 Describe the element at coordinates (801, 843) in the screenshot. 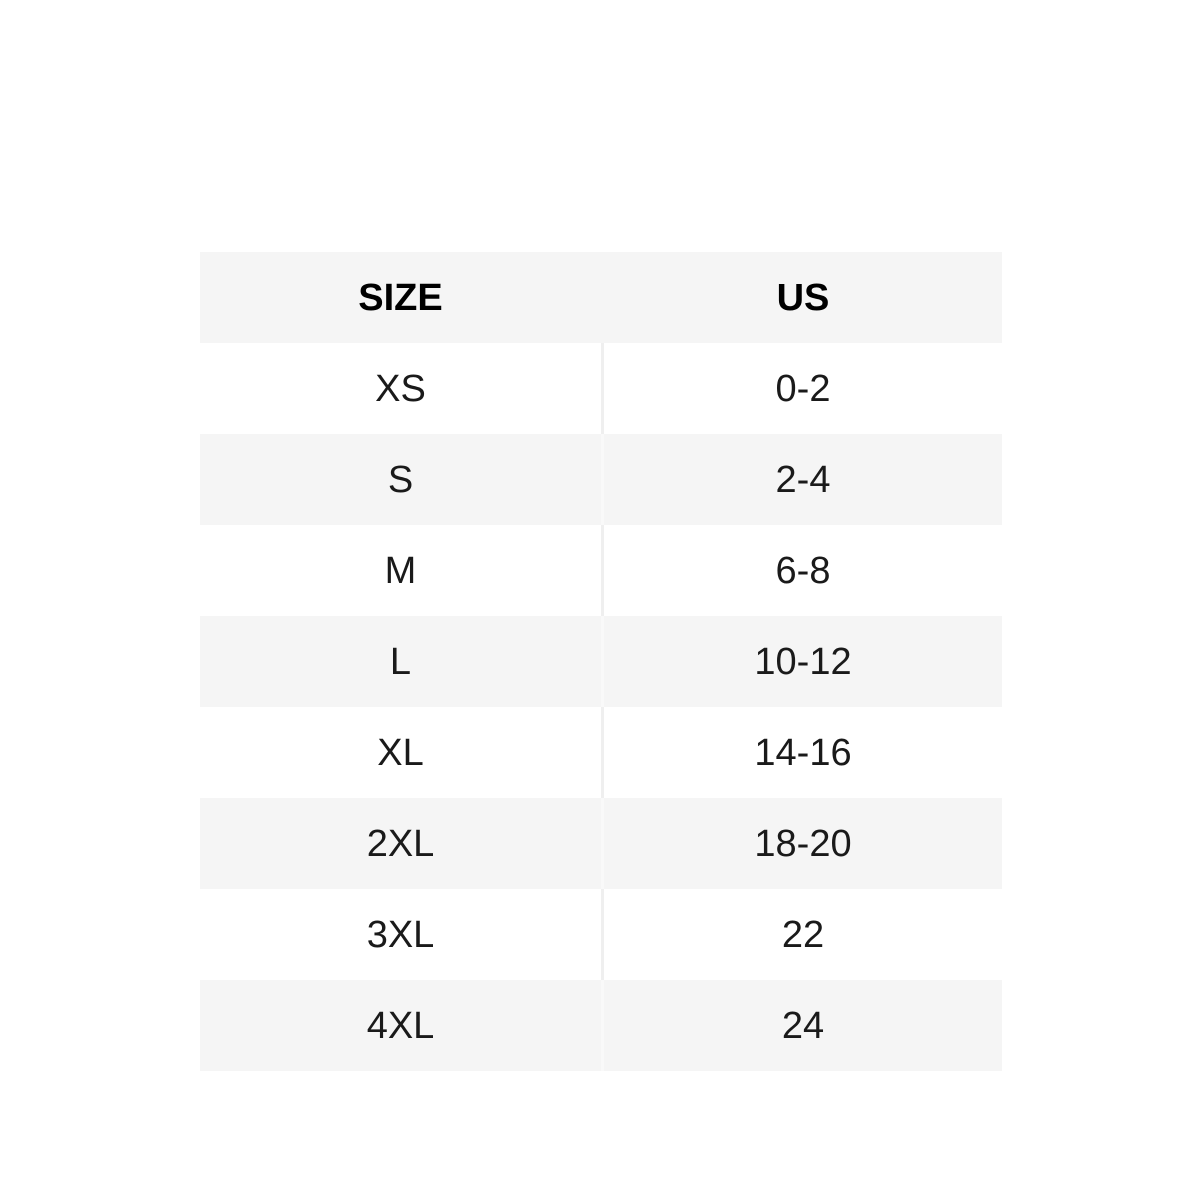

I see `us-value-cell: 18-20` at that location.